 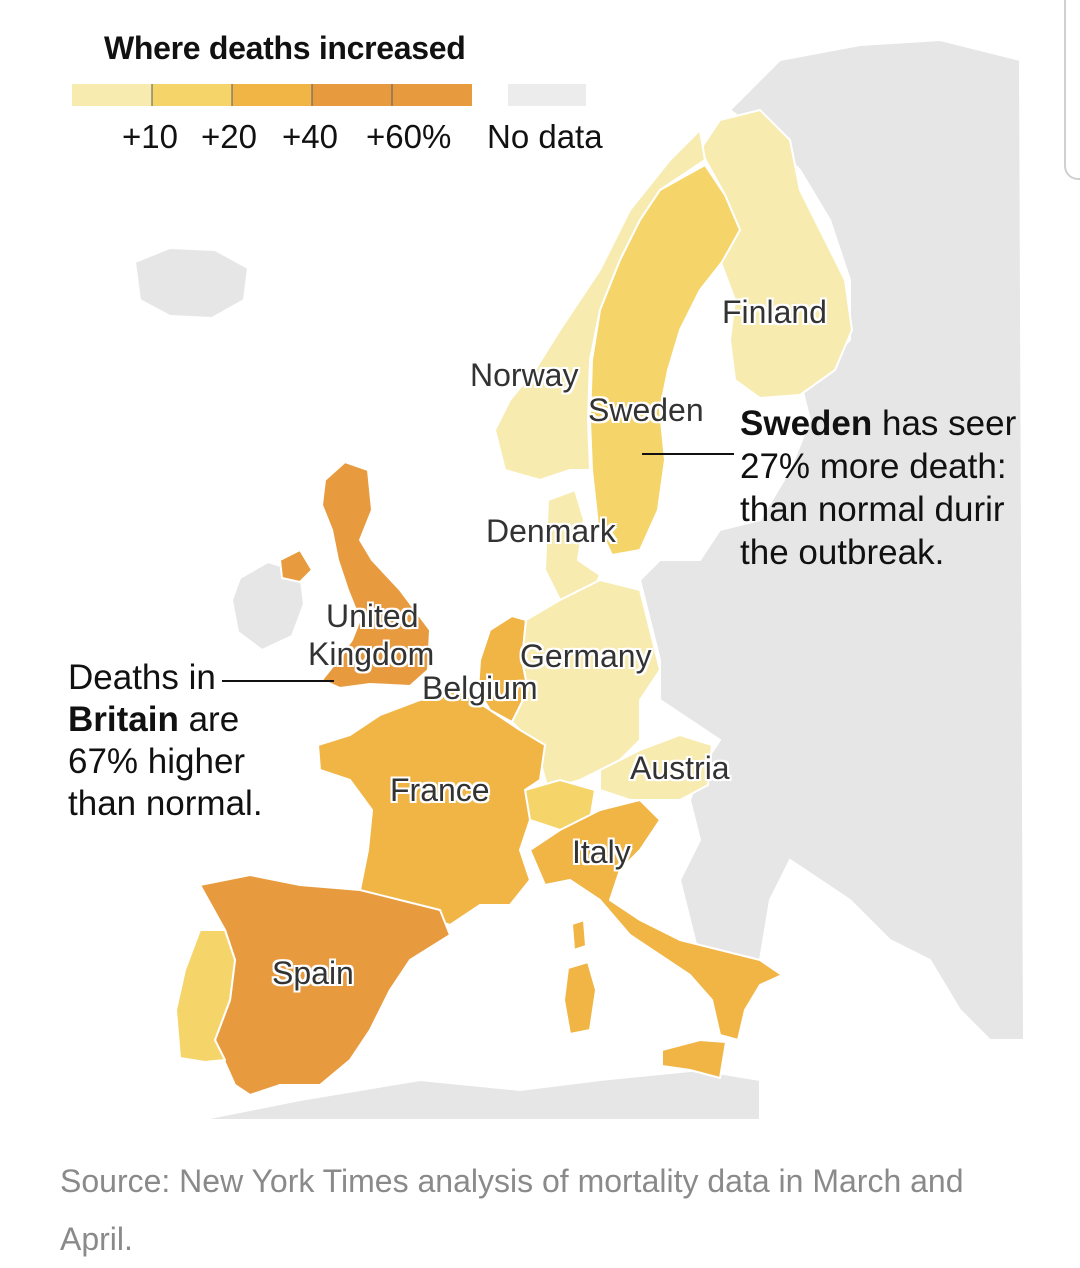 I want to click on label-denmark: Denmark, so click(x=551, y=531).